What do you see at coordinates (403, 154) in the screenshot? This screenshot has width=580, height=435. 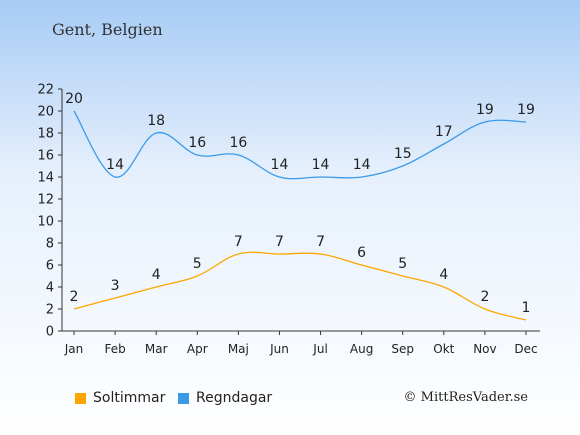 I see `data-label-rain: 15` at bounding box center [403, 154].